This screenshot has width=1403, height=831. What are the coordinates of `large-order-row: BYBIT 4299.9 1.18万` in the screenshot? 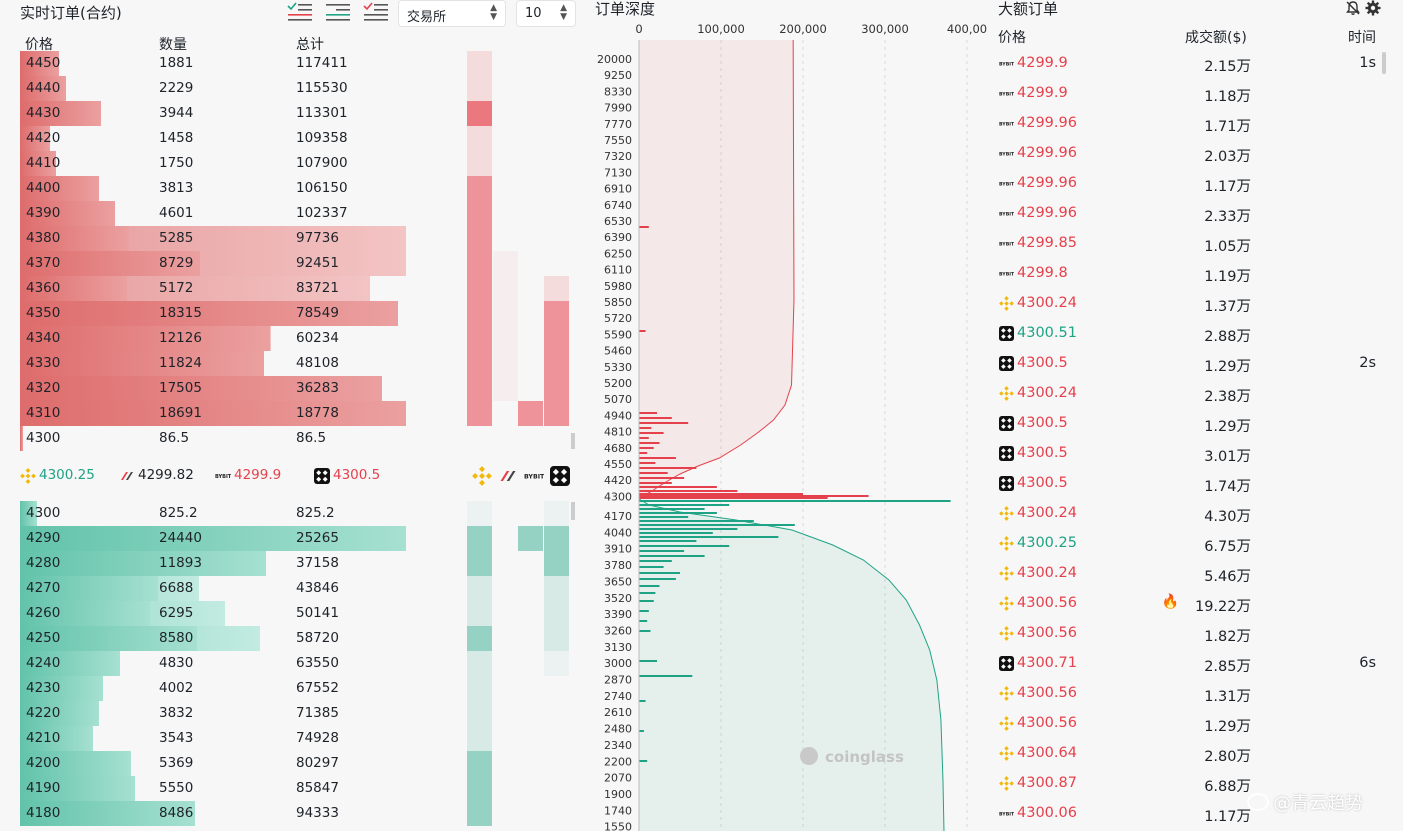 It's located at (1191, 94).